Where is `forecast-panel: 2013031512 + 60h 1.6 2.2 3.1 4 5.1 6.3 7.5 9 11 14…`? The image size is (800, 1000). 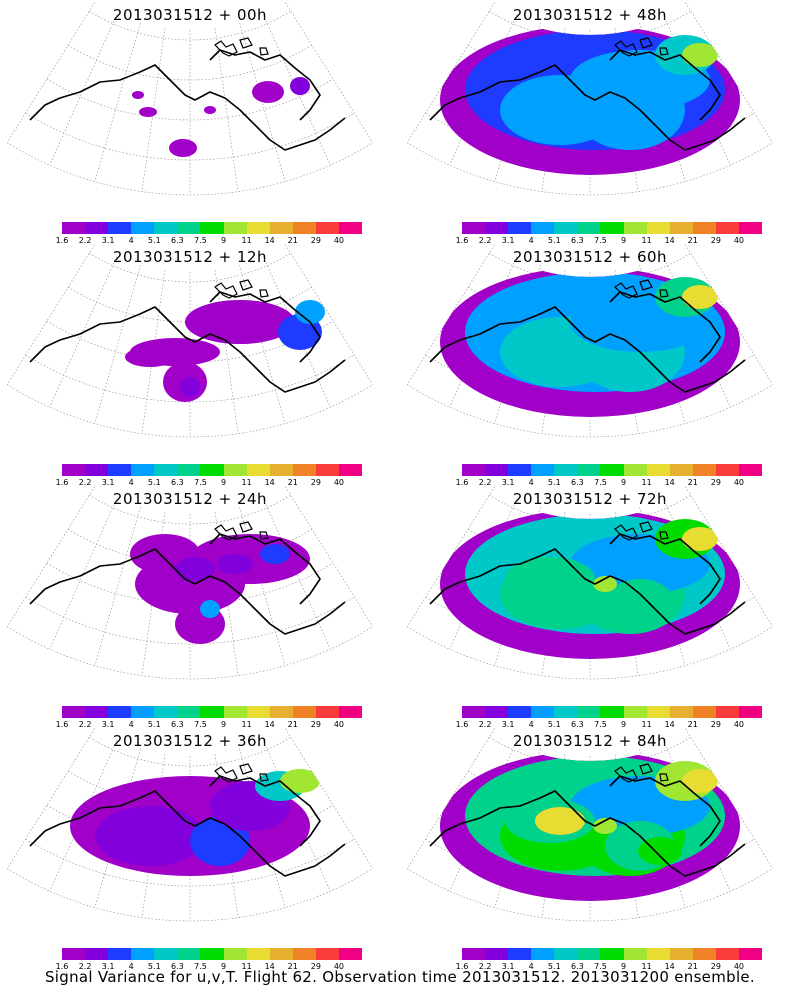
forecast-panel: 2013031512 + 60h 1.6 2.2 3.1 4 5.1 6.3 7.5 9 11 14… is located at coordinates (600, 364).